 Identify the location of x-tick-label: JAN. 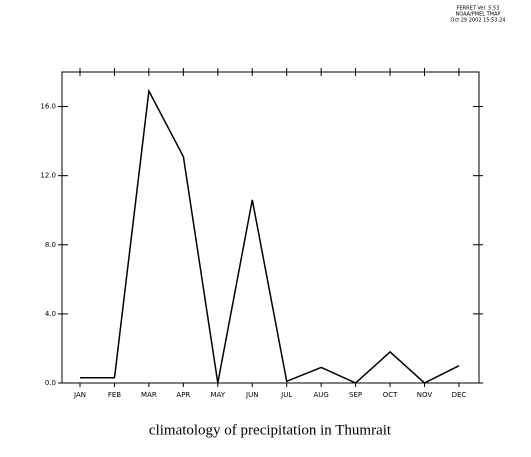
(79, 395).